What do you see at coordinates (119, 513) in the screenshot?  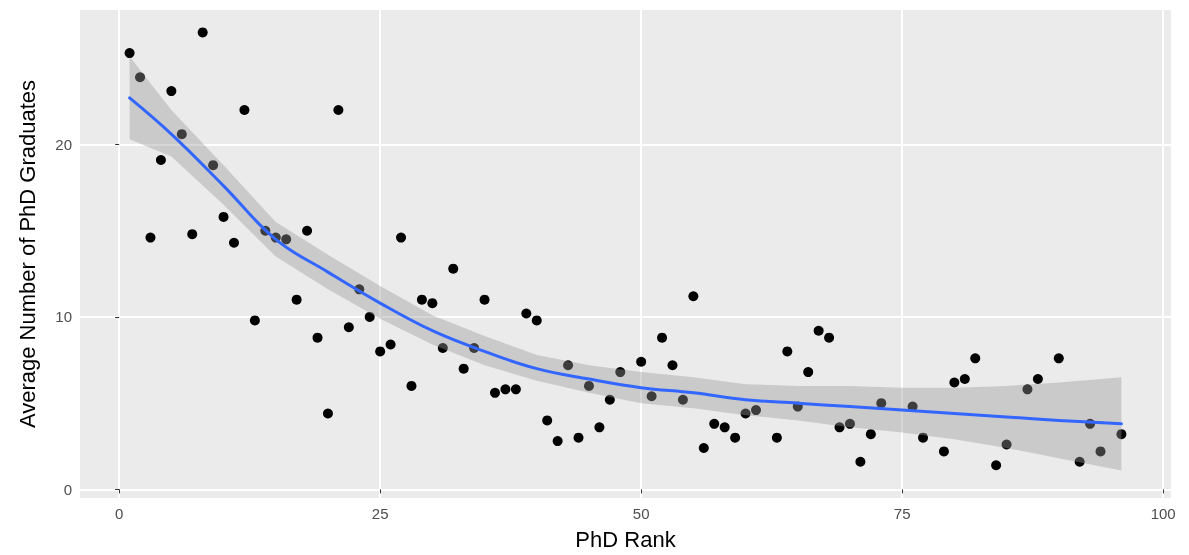 I see `x-tick-label: 0` at bounding box center [119, 513].